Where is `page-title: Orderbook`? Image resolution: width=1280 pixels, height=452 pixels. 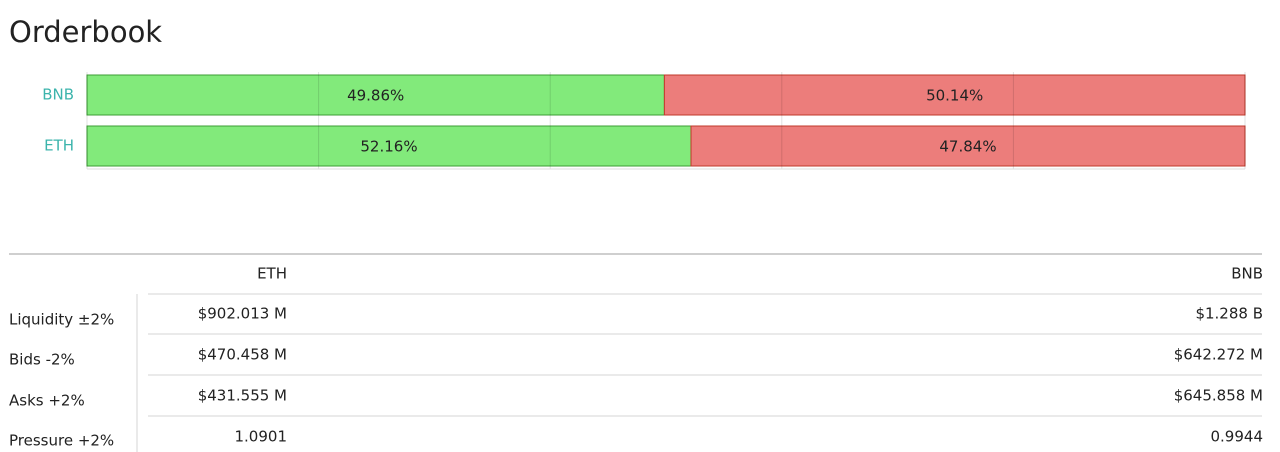 page-title: Orderbook is located at coordinates (85, 32).